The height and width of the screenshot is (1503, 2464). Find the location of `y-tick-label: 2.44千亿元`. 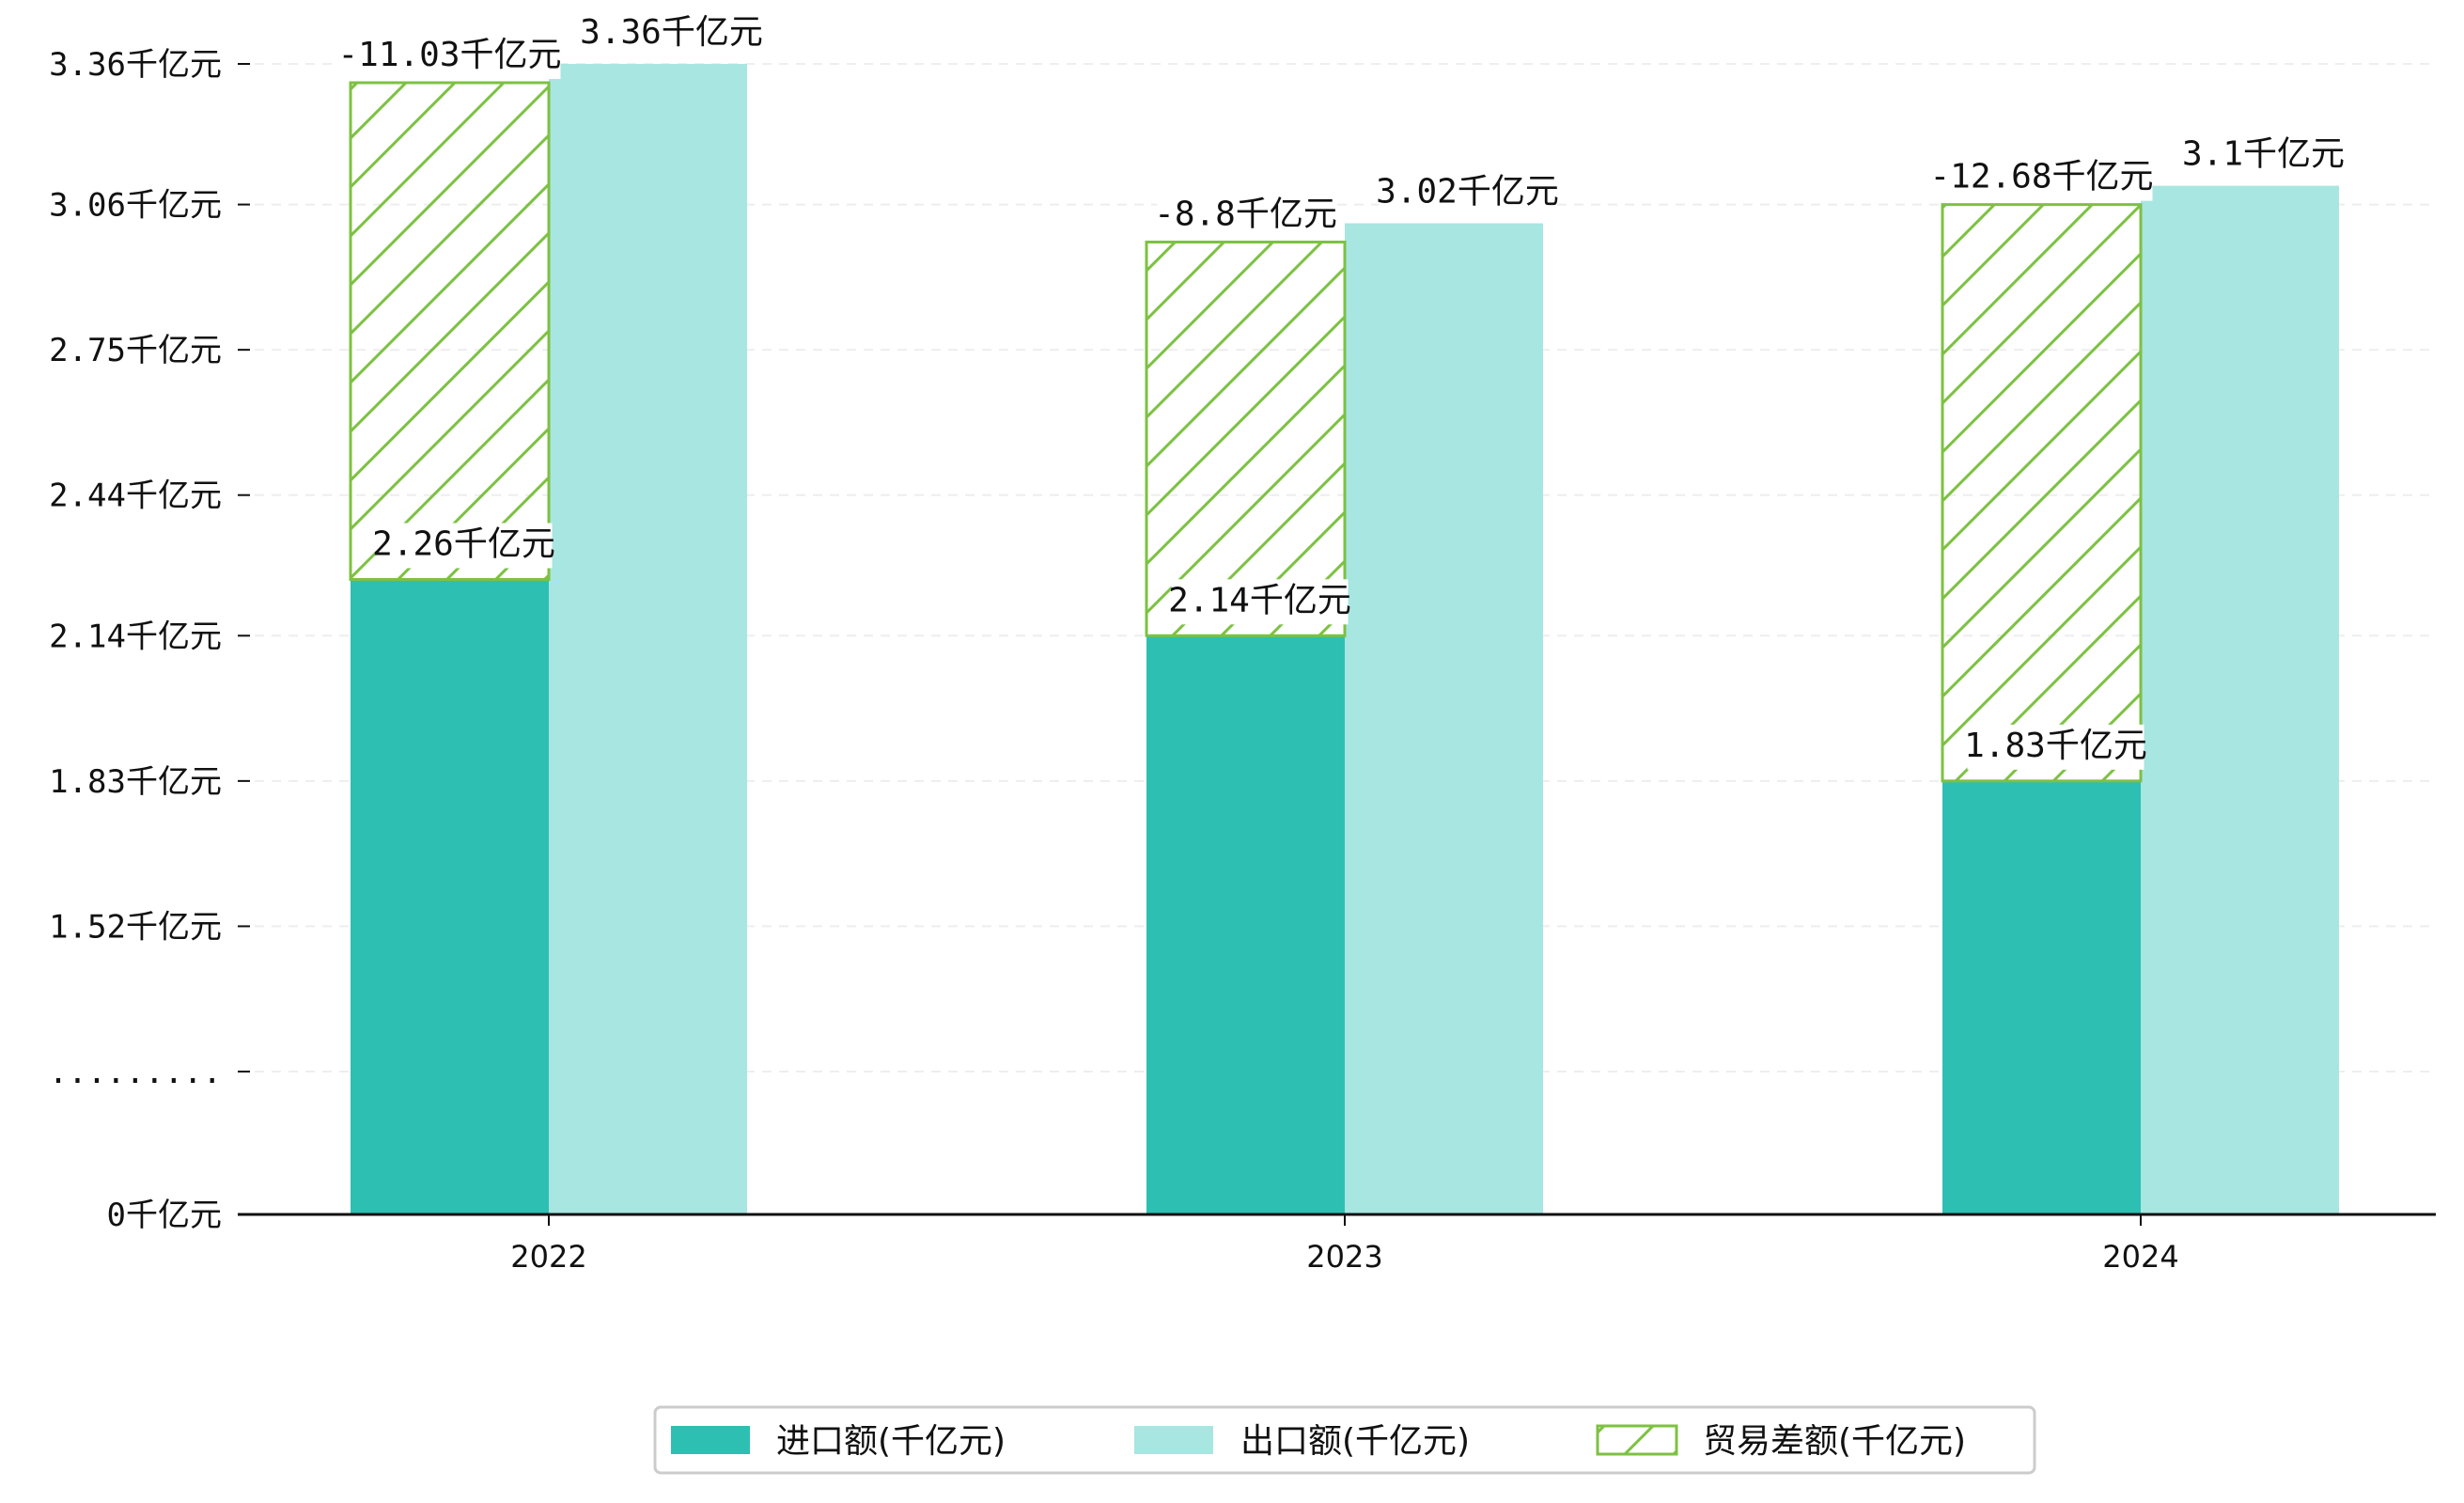

y-tick-label: 2.44千亿元 is located at coordinates (135, 496).